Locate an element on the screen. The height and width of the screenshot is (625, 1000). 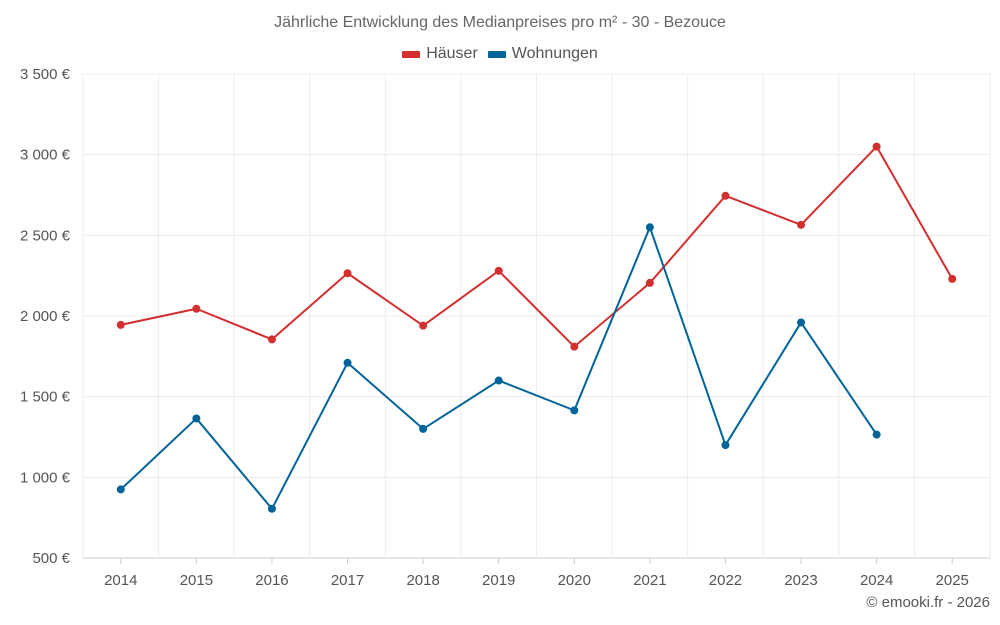
x-tick-label: 2016 is located at coordinates (271, 580).